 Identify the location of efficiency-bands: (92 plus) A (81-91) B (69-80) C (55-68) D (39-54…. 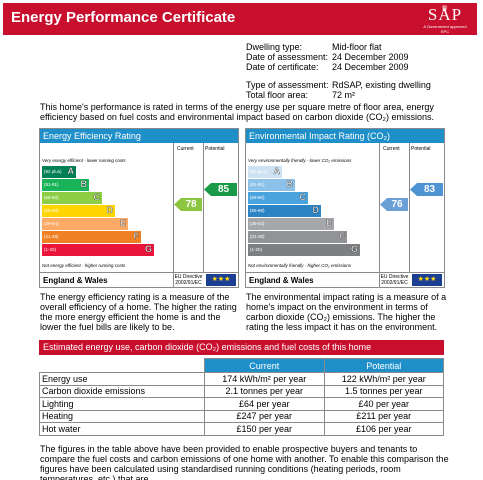
(98, 211).